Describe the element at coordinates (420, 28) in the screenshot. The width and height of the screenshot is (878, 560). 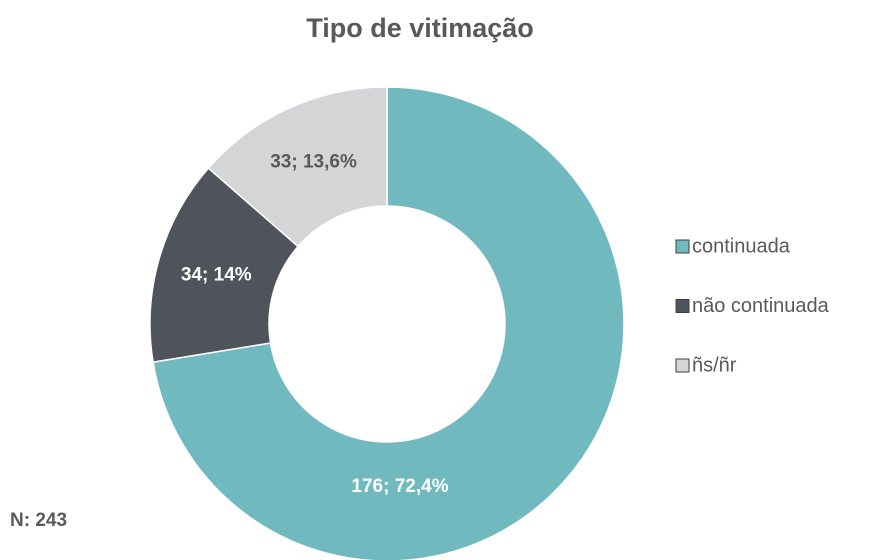
I see `chart-title: Tipo de vitimação` at that location.